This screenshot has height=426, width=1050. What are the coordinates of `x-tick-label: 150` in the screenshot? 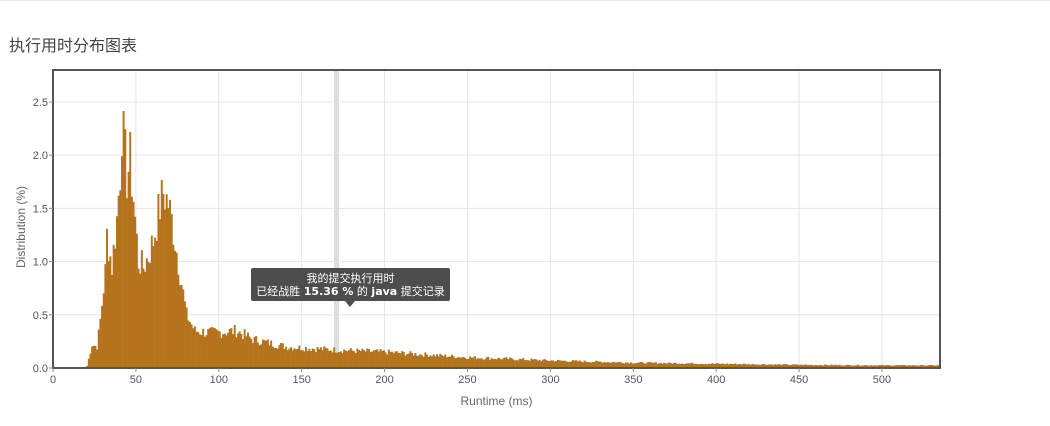 It's located at (302, 380).